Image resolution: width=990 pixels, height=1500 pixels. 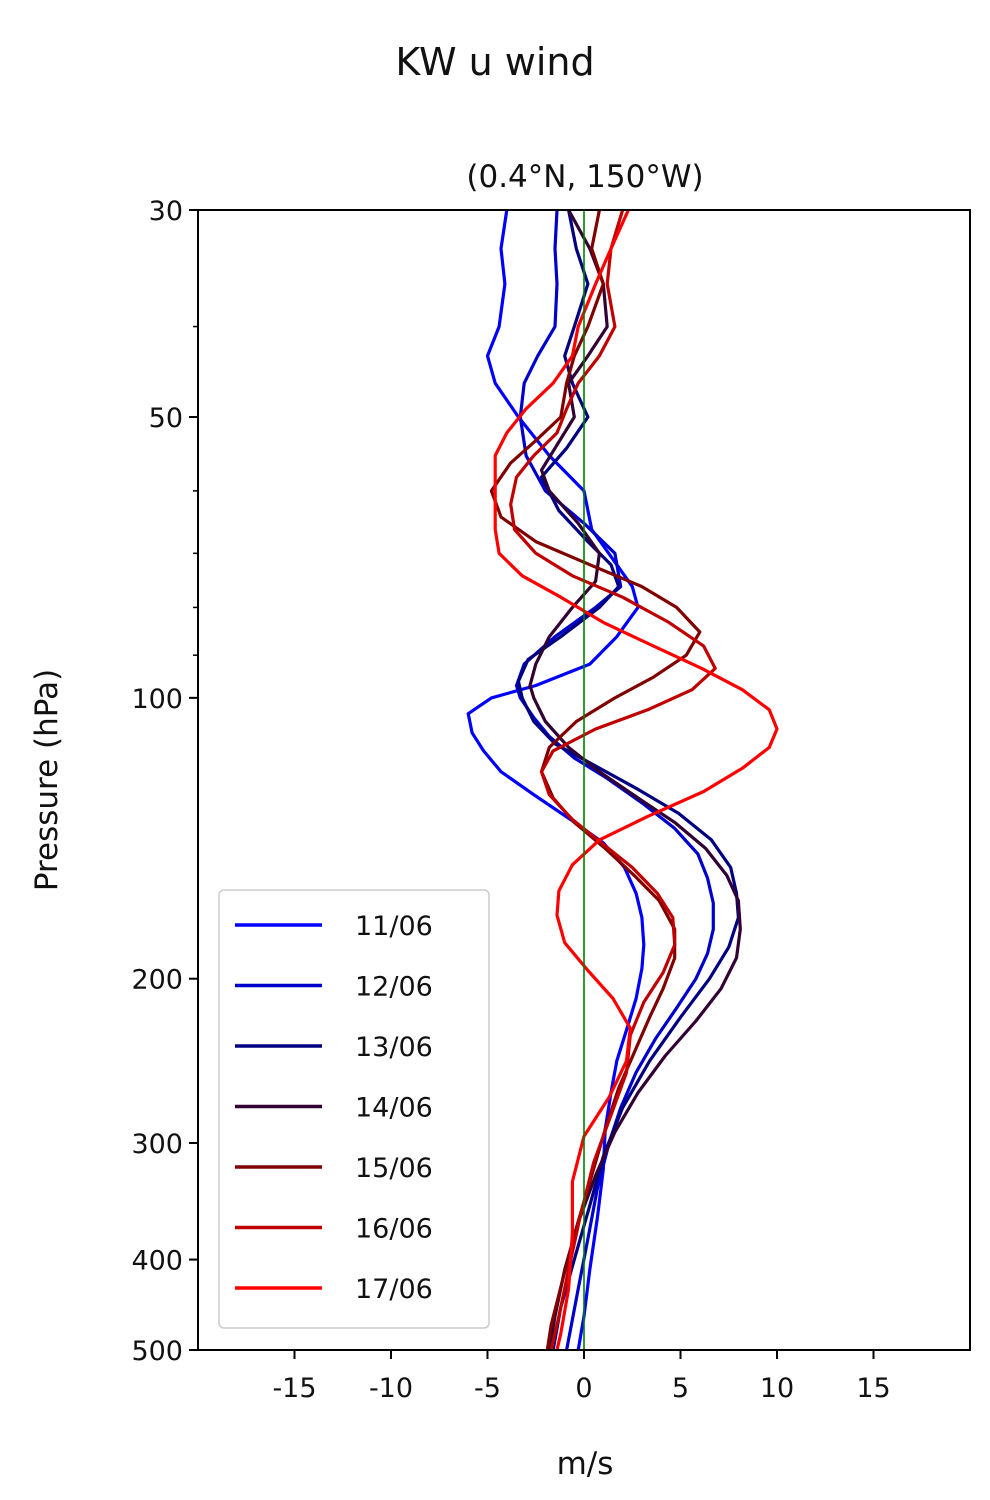 What do you see at coordinates (391, 1388) in the screenshot?
I see `x-tick-label: -10` at bounding box center [391, 1388].